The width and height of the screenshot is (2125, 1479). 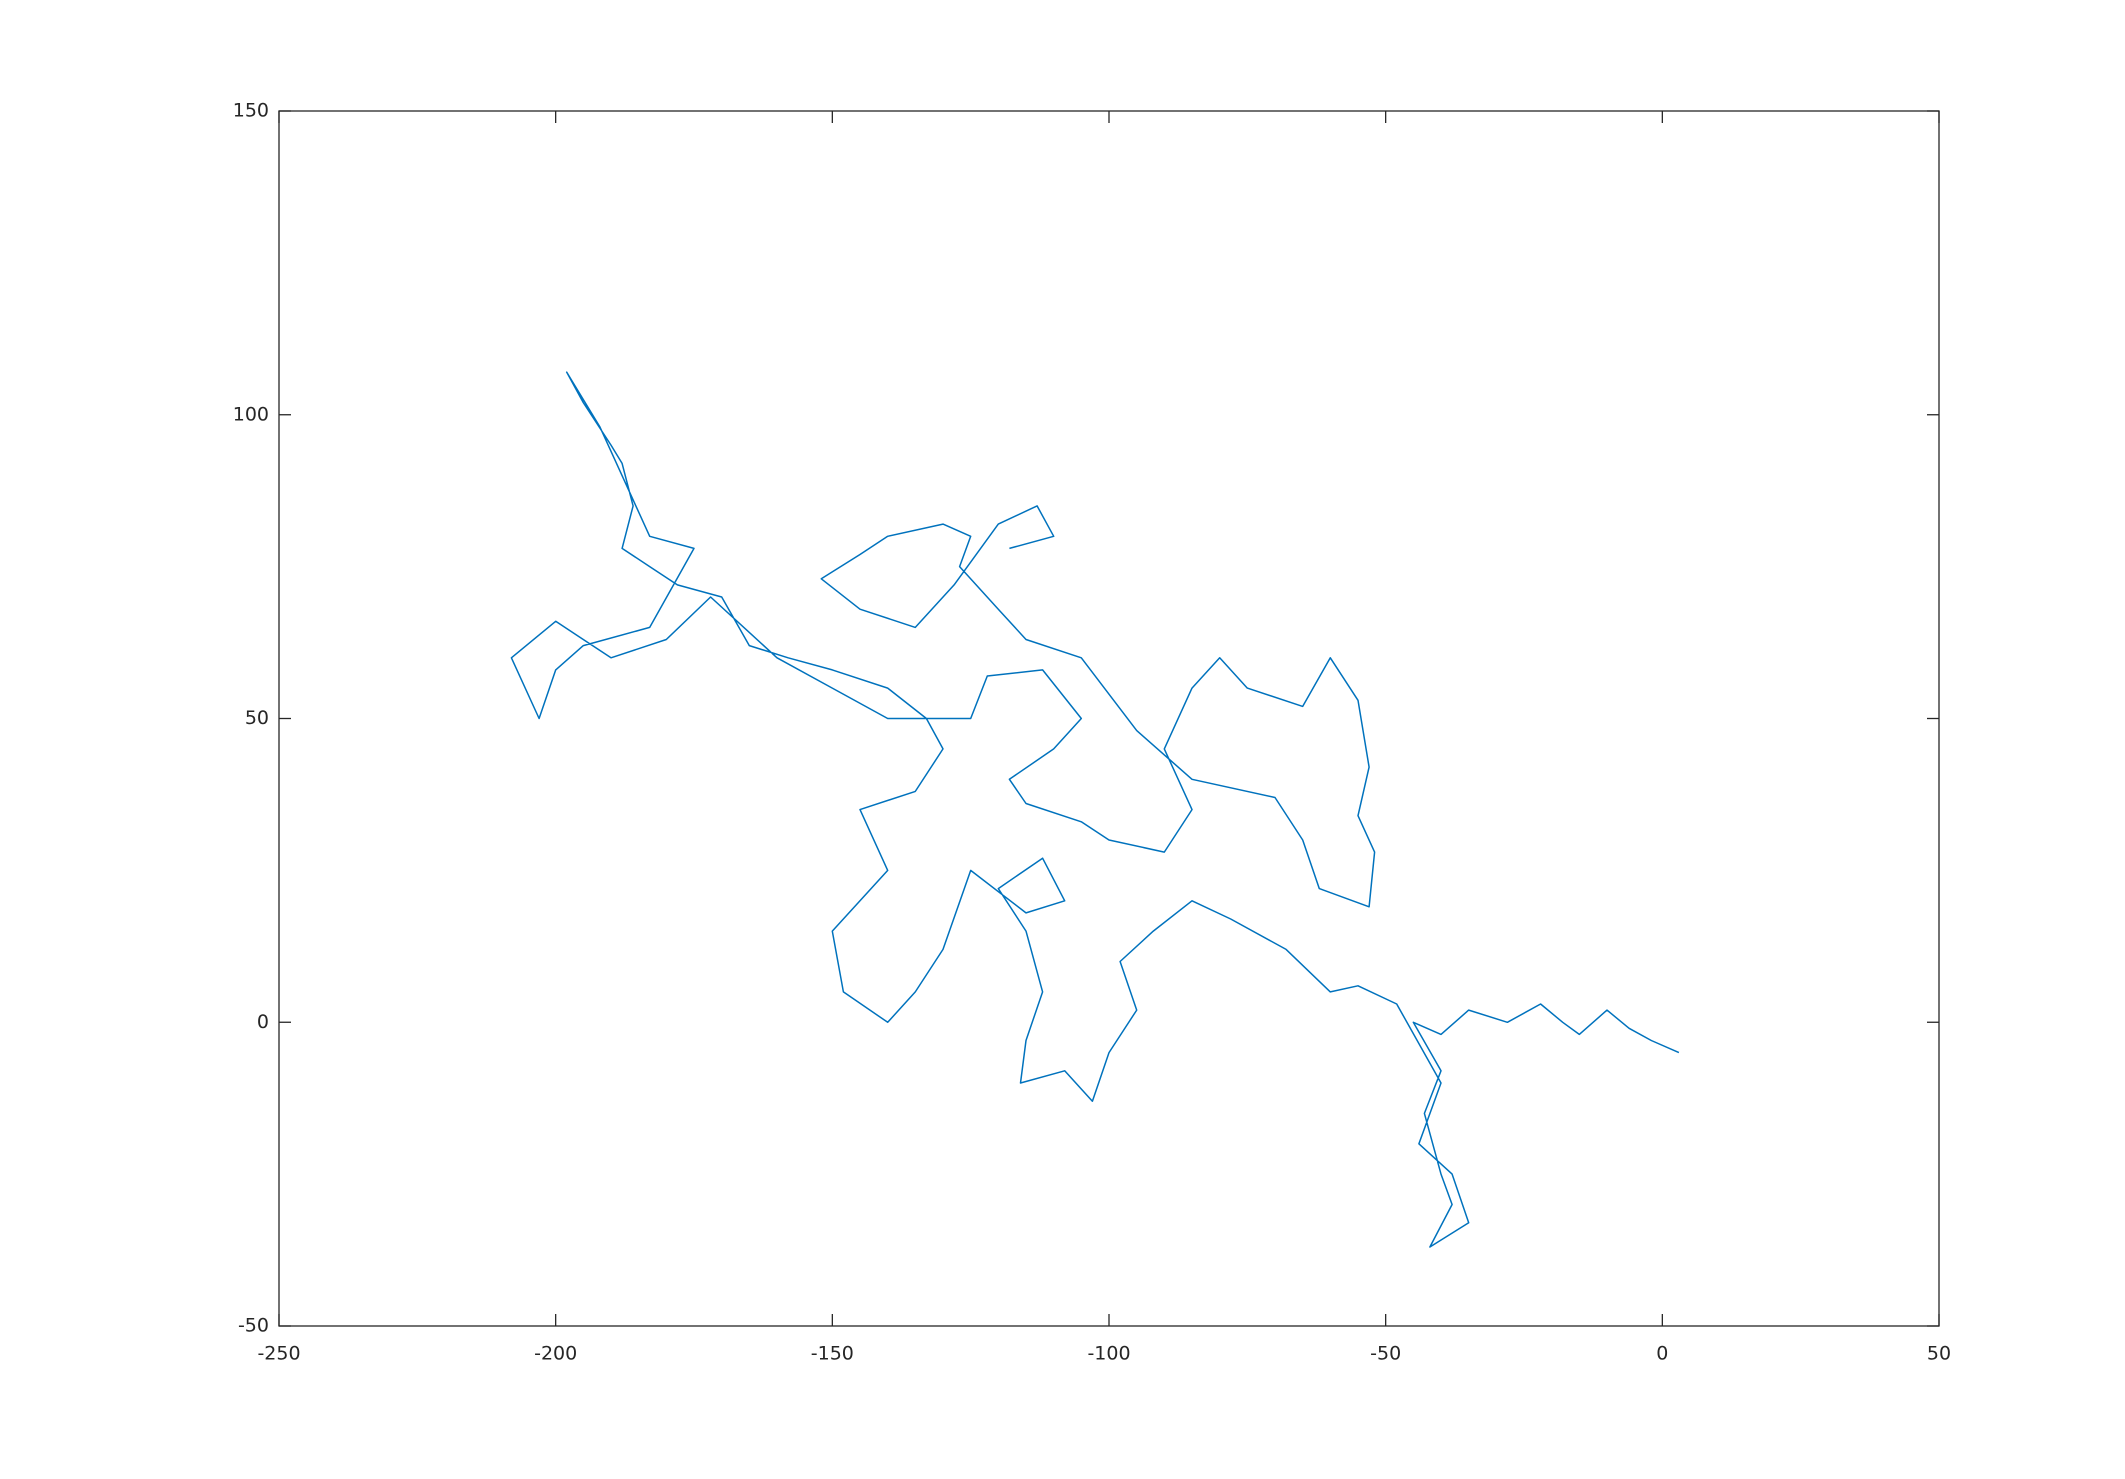 I want to click on x-tick-label: 0, so click(x=1662, y=1354).